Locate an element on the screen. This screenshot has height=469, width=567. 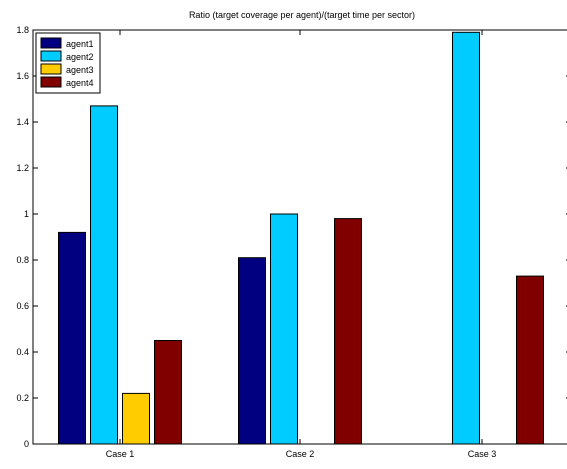
y-tick-label: 1 is located at coordinates (26, 214).